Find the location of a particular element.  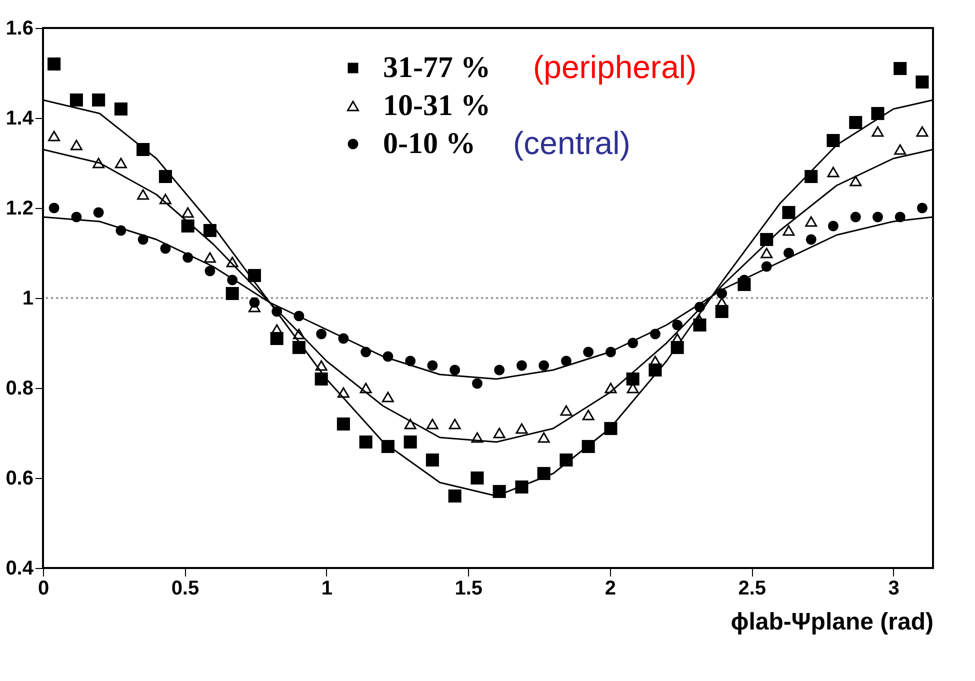

legend-label: 31-77 % is located at coordinates (436, 67).